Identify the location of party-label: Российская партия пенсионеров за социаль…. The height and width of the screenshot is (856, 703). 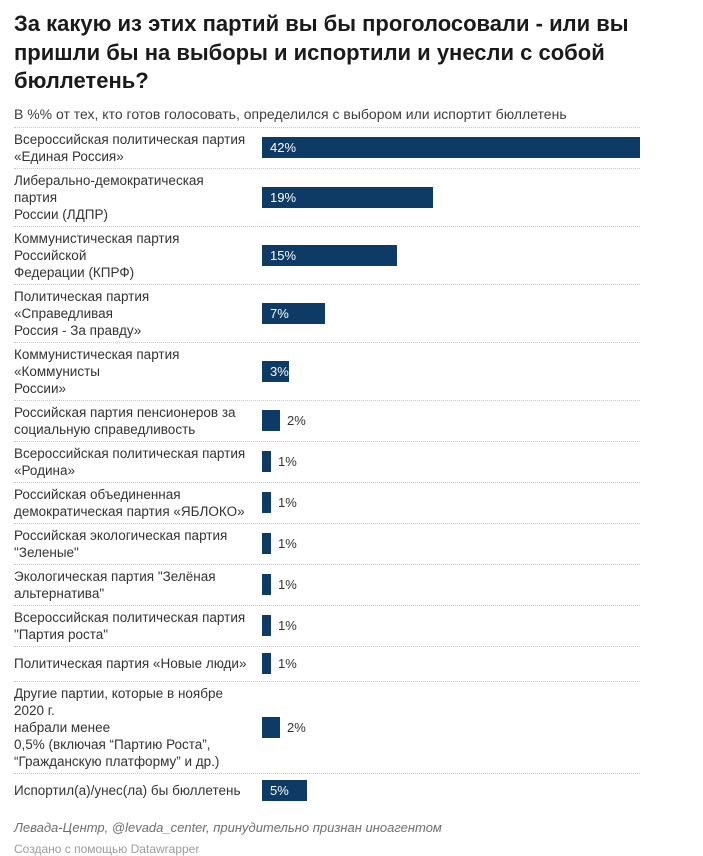
(125, 420).